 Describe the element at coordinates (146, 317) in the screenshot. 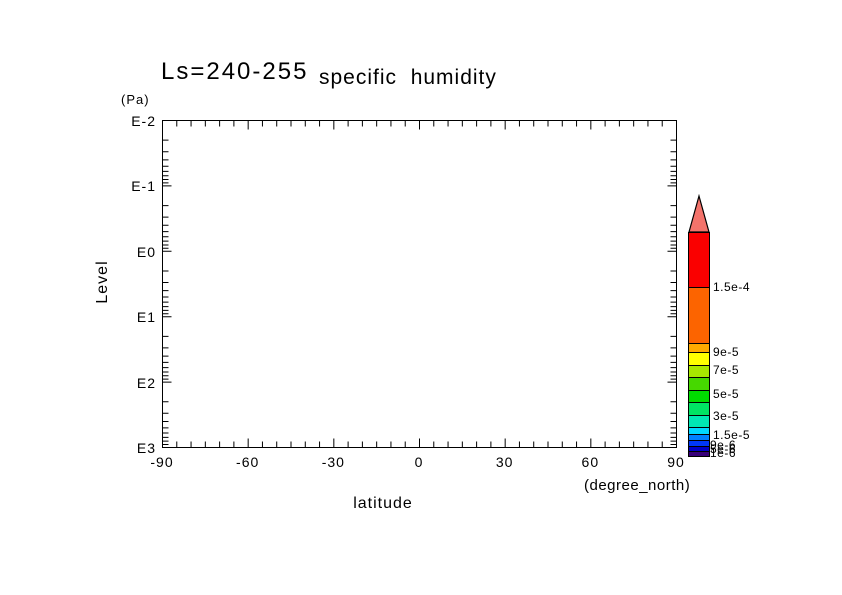

I see `y-tick-label: E1` at that location.